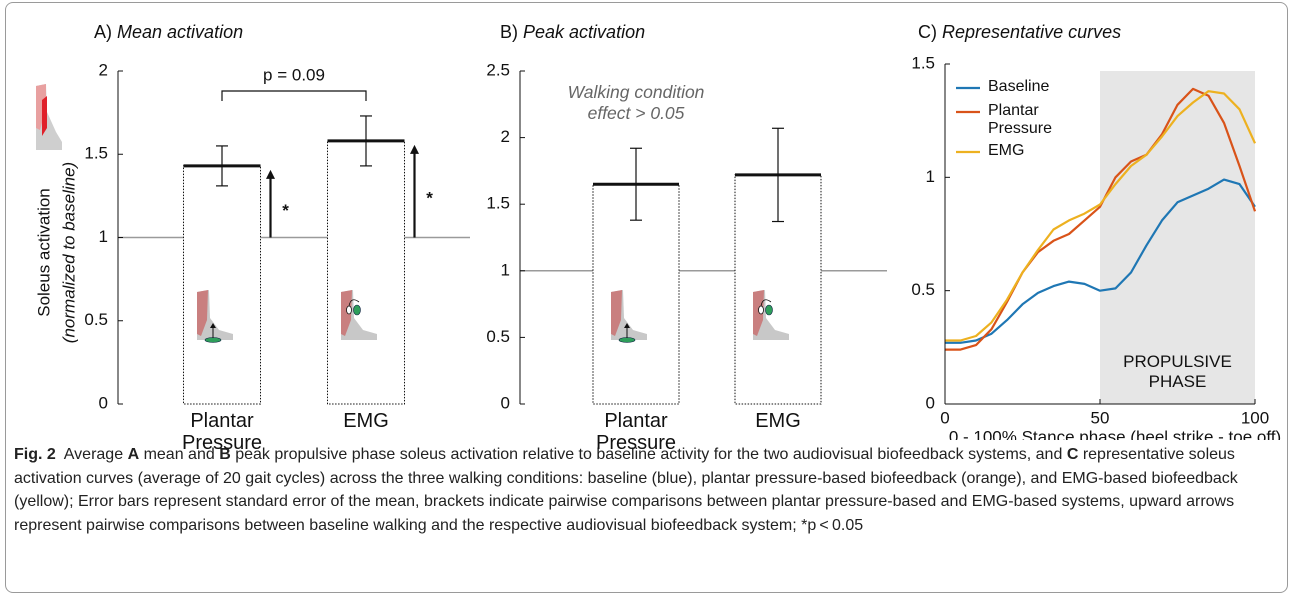 This screenshot has width=1295, height=597. I want to click on shaded-region, so click(1177, 237).